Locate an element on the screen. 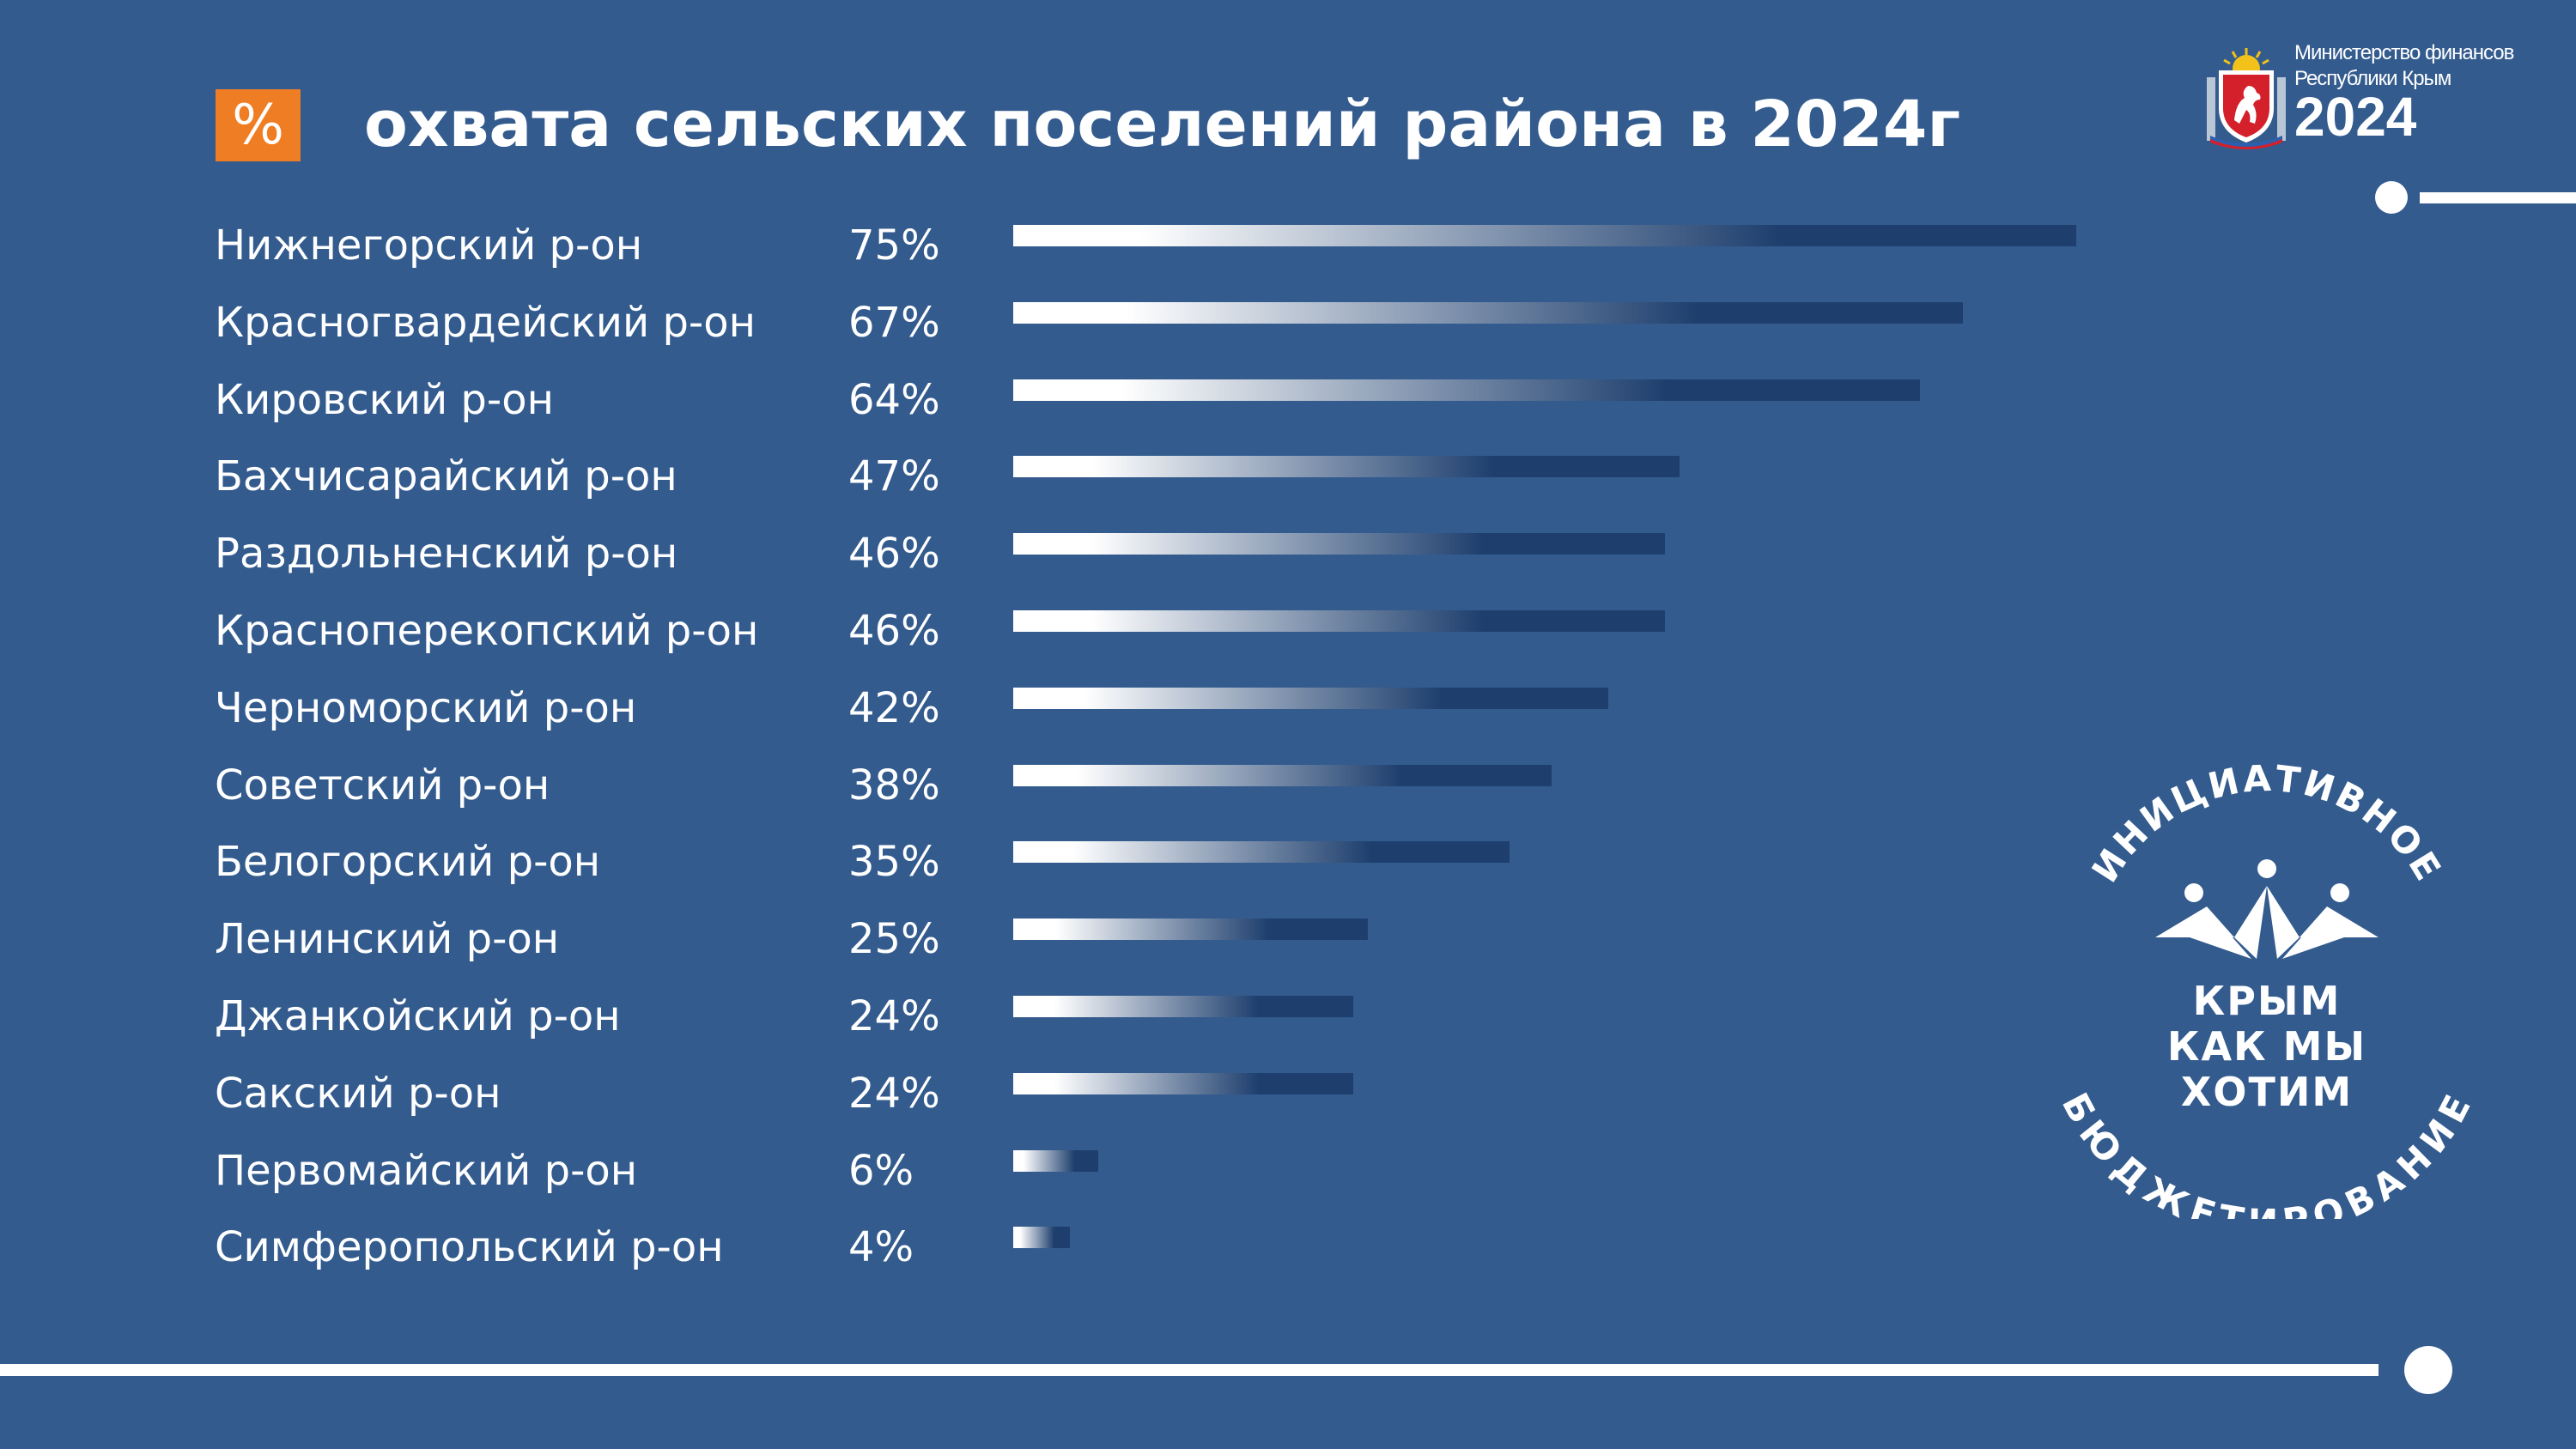  decor-line-bottom is located at coordinates (1189, 1370).